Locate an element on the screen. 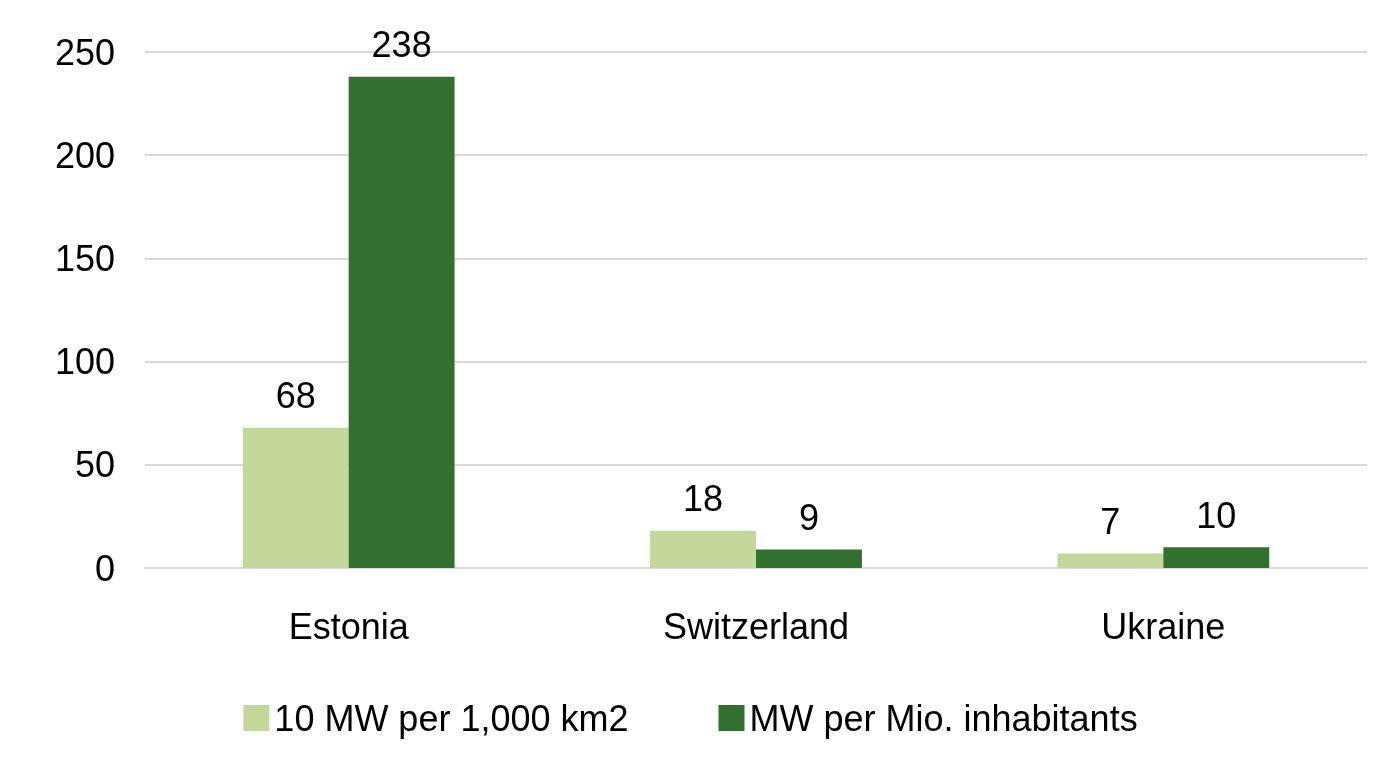 This screenshot has width=1381, height=761. data-label: 10 is located at coordinates (1216, 515).